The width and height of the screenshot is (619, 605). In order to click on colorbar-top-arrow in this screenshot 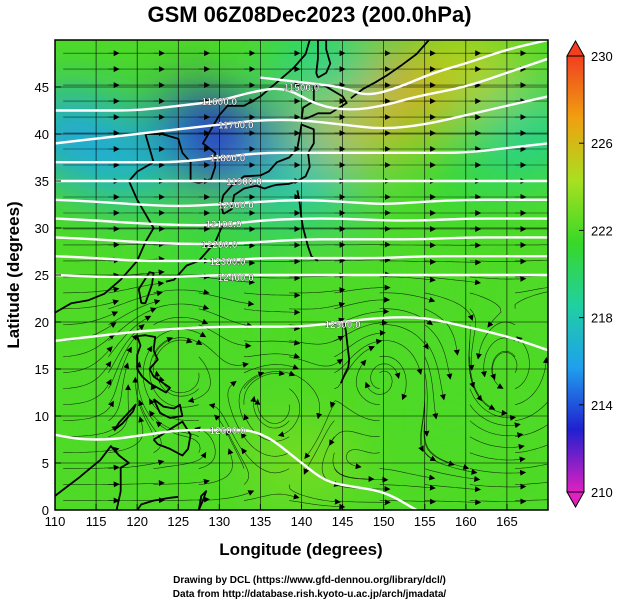, I will do `click(575, 48)`.